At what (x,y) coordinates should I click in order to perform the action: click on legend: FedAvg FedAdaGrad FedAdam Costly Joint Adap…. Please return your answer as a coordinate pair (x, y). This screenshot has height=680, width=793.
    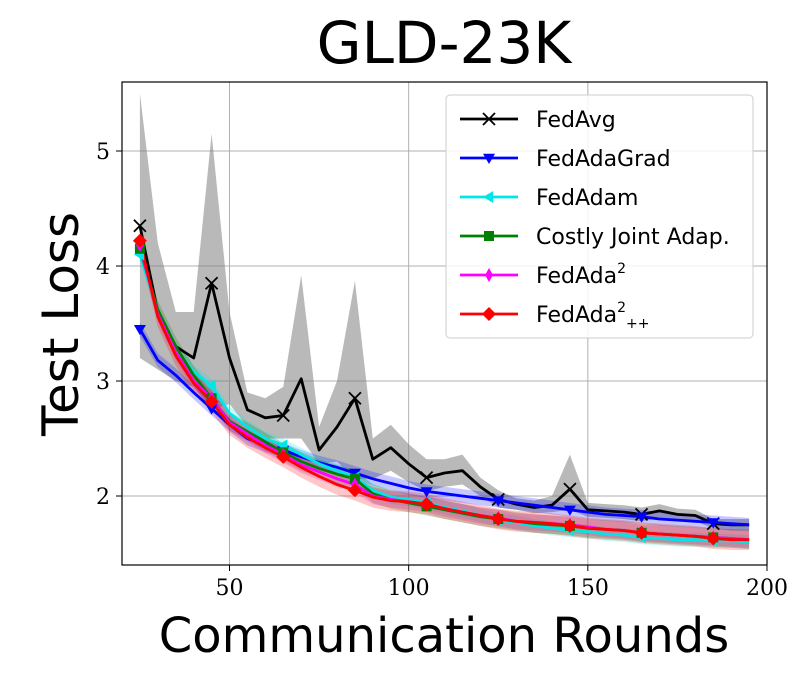
    Looking at the image, I should click on (599, 216).